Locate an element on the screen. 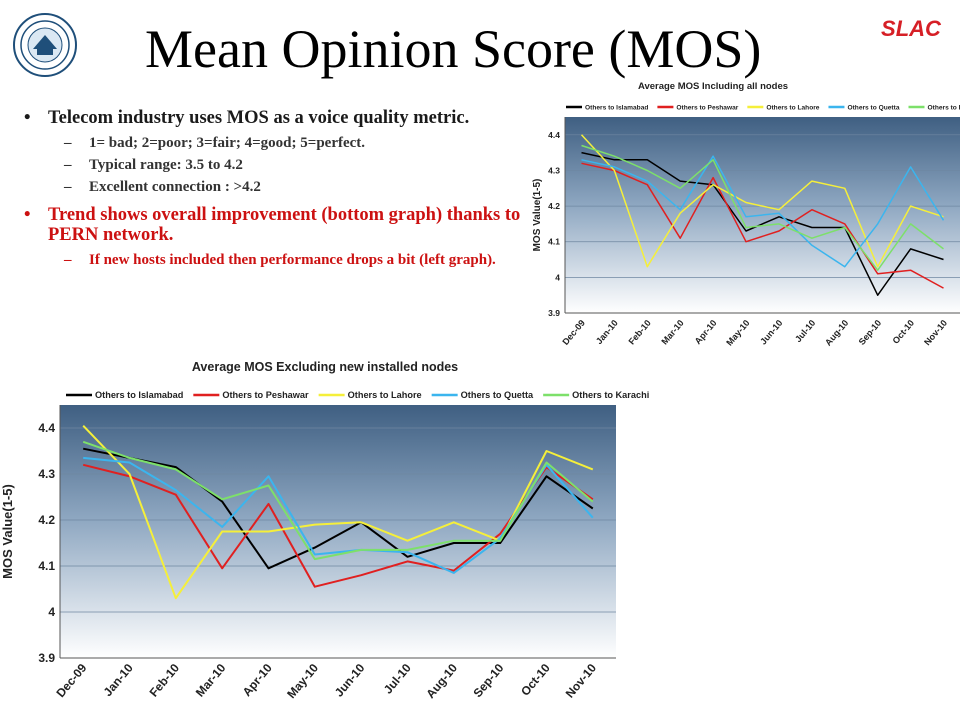 This screenshot has height=720, width=960. series-line-others-to-quetta is located at coordinates (763, 211).